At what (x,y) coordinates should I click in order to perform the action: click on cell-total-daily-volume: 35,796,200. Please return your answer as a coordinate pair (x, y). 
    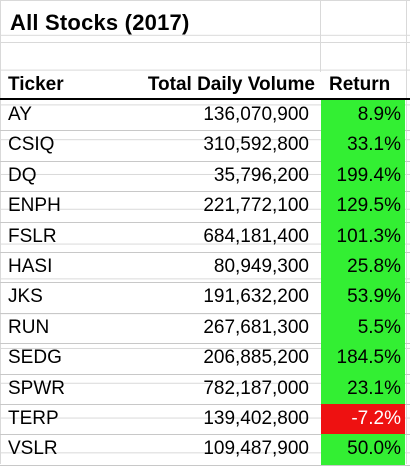
    Looking at the image, I should click on (261, 175).